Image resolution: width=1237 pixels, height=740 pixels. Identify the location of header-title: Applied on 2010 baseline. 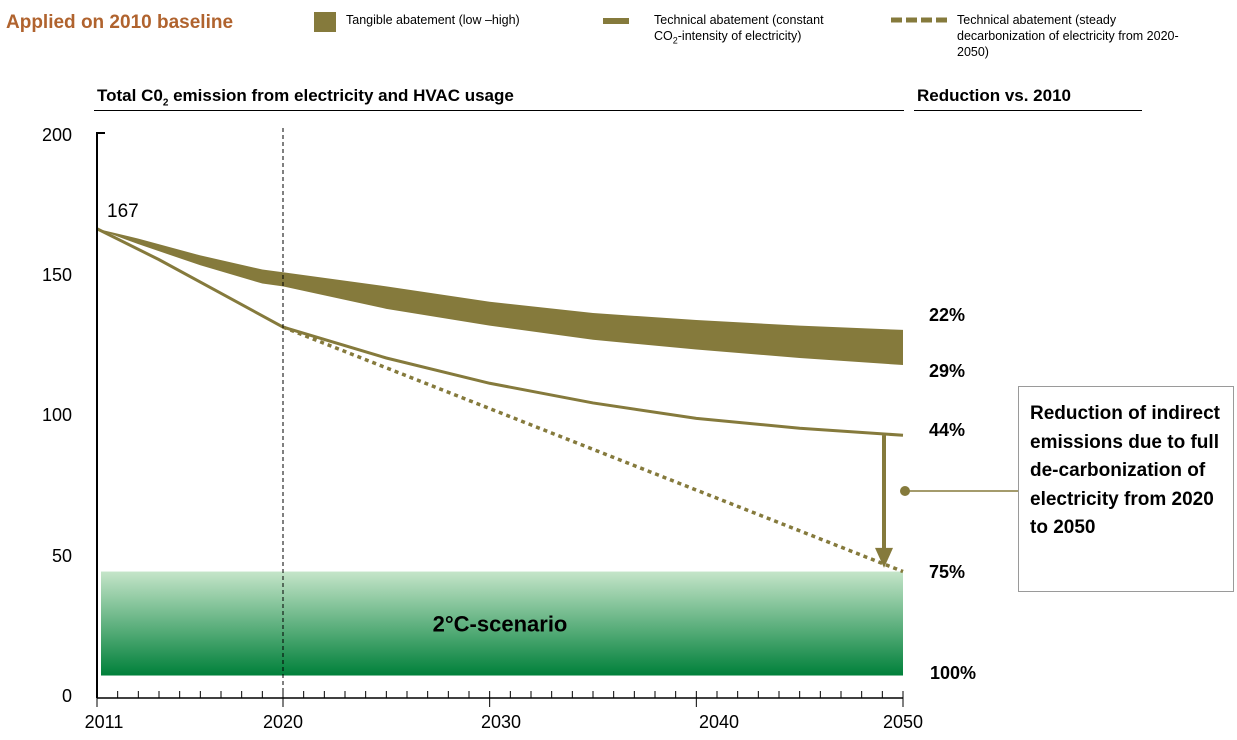
(120, 22).